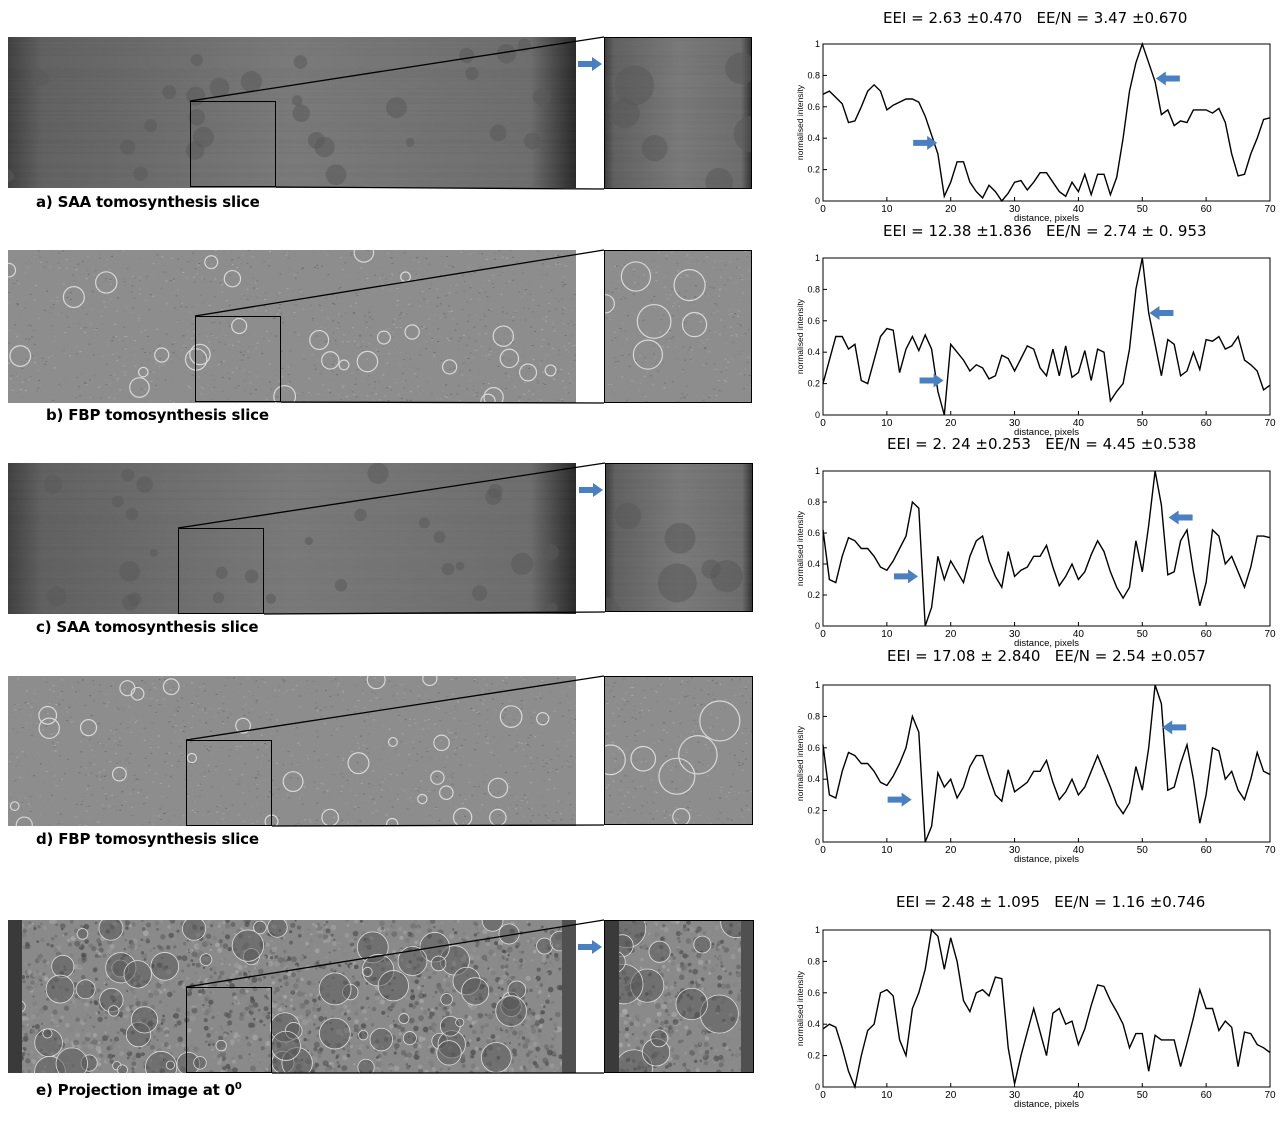  Describe the element at coordinates (1023, 231) in the screenshot. I see `chart-title: EEI = 12.38 ±1.836 EE/N = 2.74 ± 0. 953` at that location.